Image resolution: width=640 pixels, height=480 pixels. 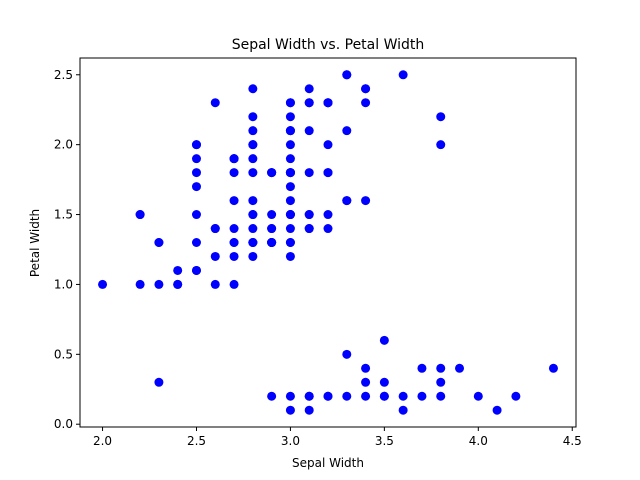 I want to click on y-tick-label: 0.5, so click(x=63, y=354).